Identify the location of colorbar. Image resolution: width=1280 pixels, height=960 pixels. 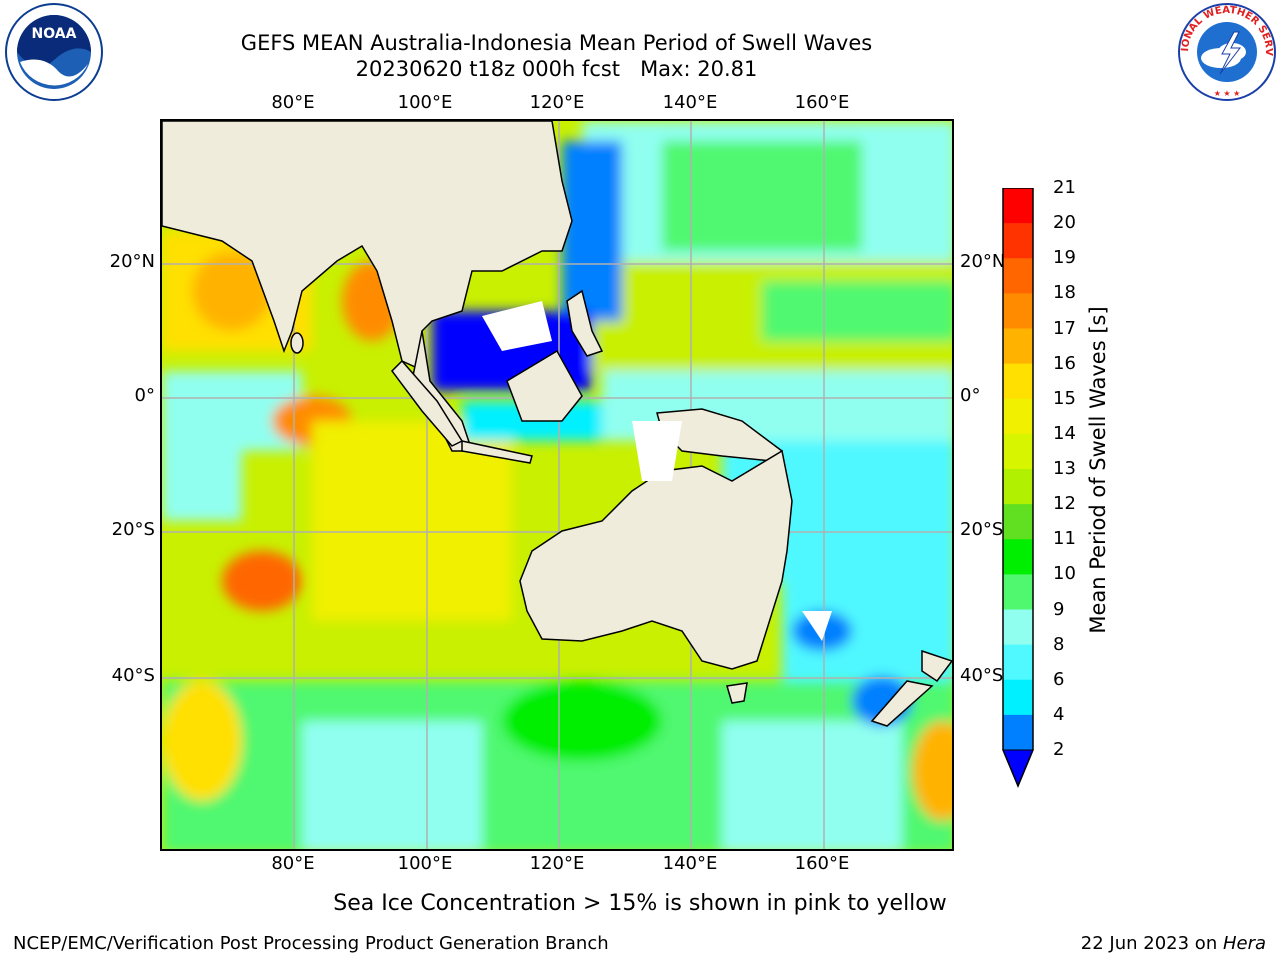
(1018, 488).